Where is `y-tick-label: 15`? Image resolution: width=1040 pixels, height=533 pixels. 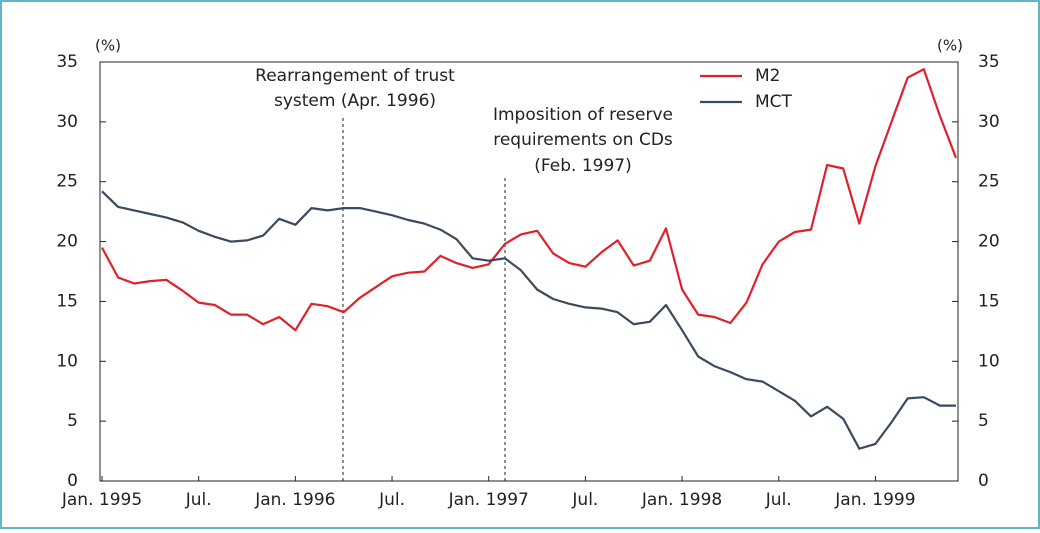
y-tick-label: 15 is located at coordinates (67, 301).